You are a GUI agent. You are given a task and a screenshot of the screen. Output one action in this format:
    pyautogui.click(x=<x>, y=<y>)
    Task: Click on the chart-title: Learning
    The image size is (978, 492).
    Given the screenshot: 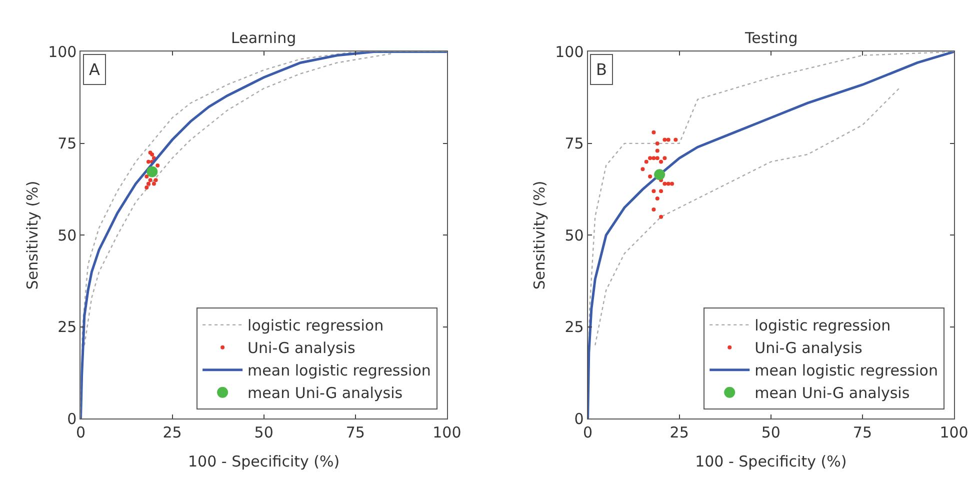 What is the action you would take?
    pyautogui.click(x=263, y=38)
    